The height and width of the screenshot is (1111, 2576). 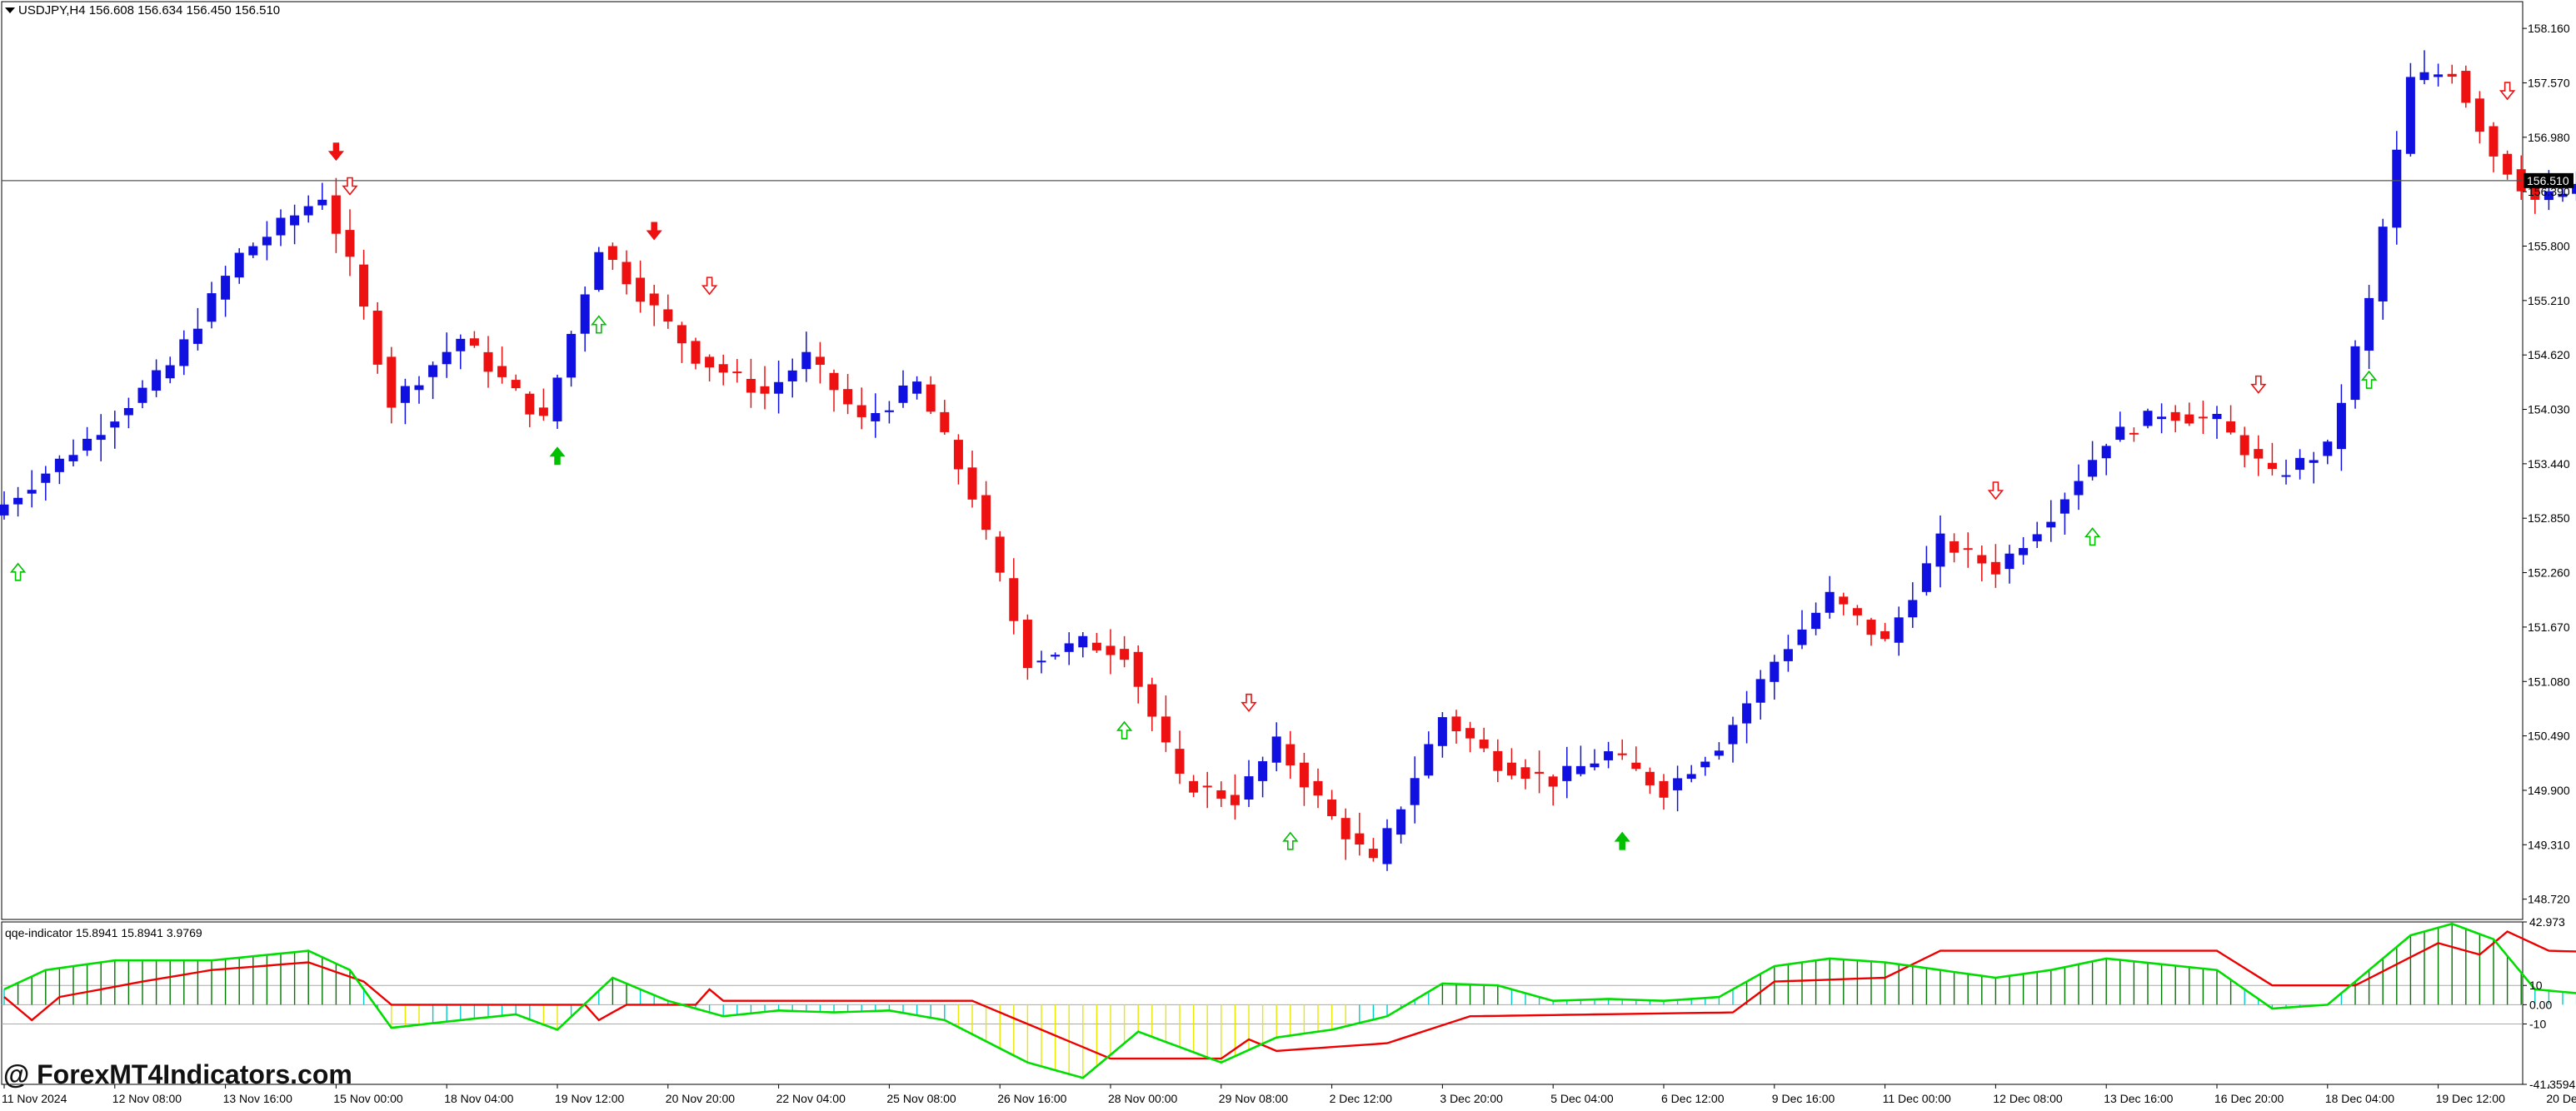 I want to click on price-tick-label: 155.210, so click(x=2549, y=300).